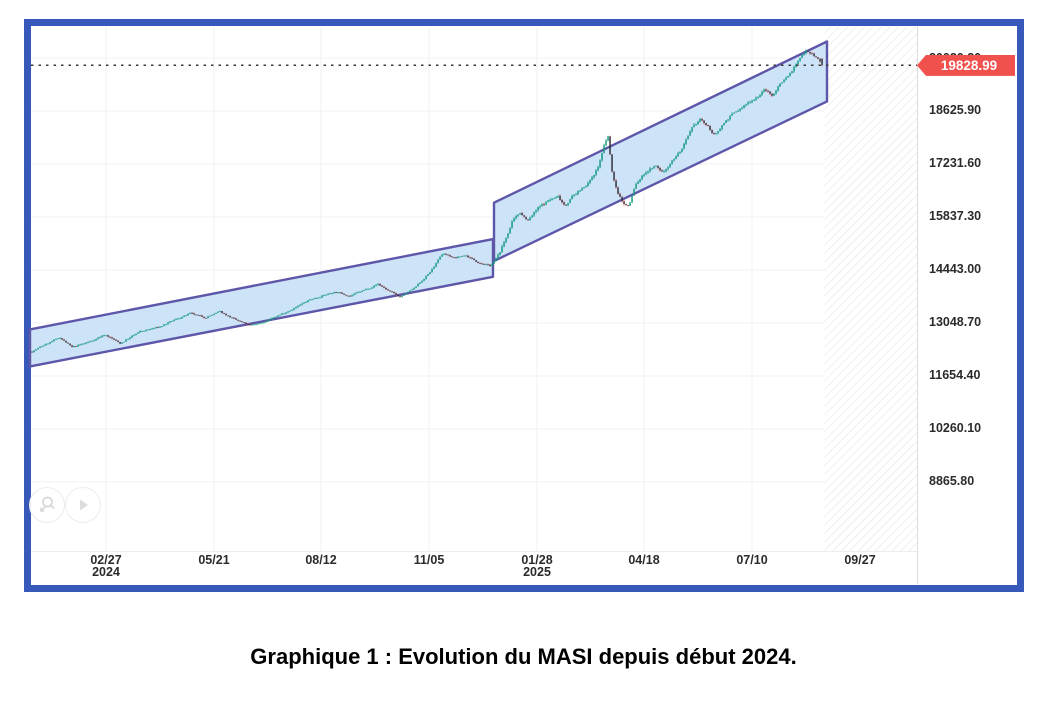  What do you see at coordinates (106, 572) in the screenshot?
I see `time-axis-year-label: 2024` at bounding box center [106, 572].